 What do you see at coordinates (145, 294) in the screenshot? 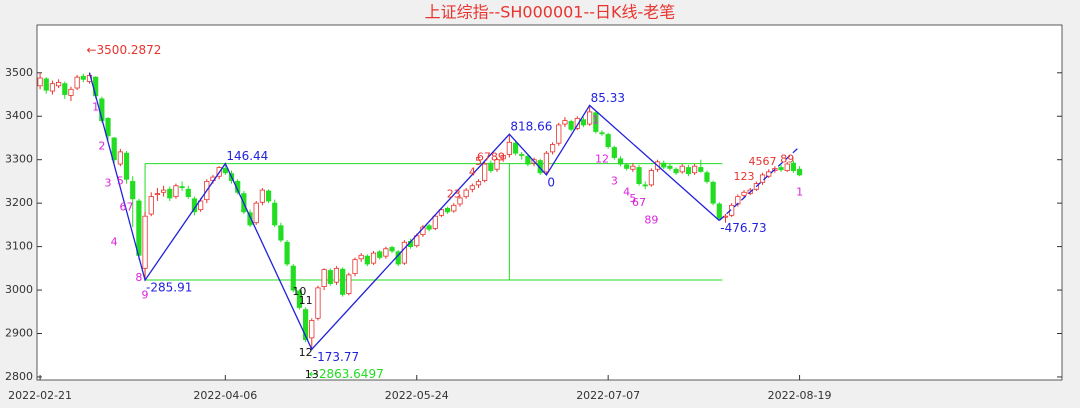
I see `count-label: 9` at bounding box center [145, 294].